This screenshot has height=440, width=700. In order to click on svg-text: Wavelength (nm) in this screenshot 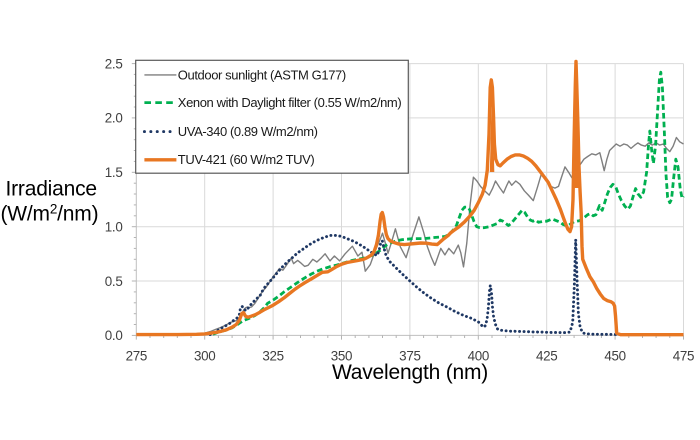, I will do `click(410, 372)`.